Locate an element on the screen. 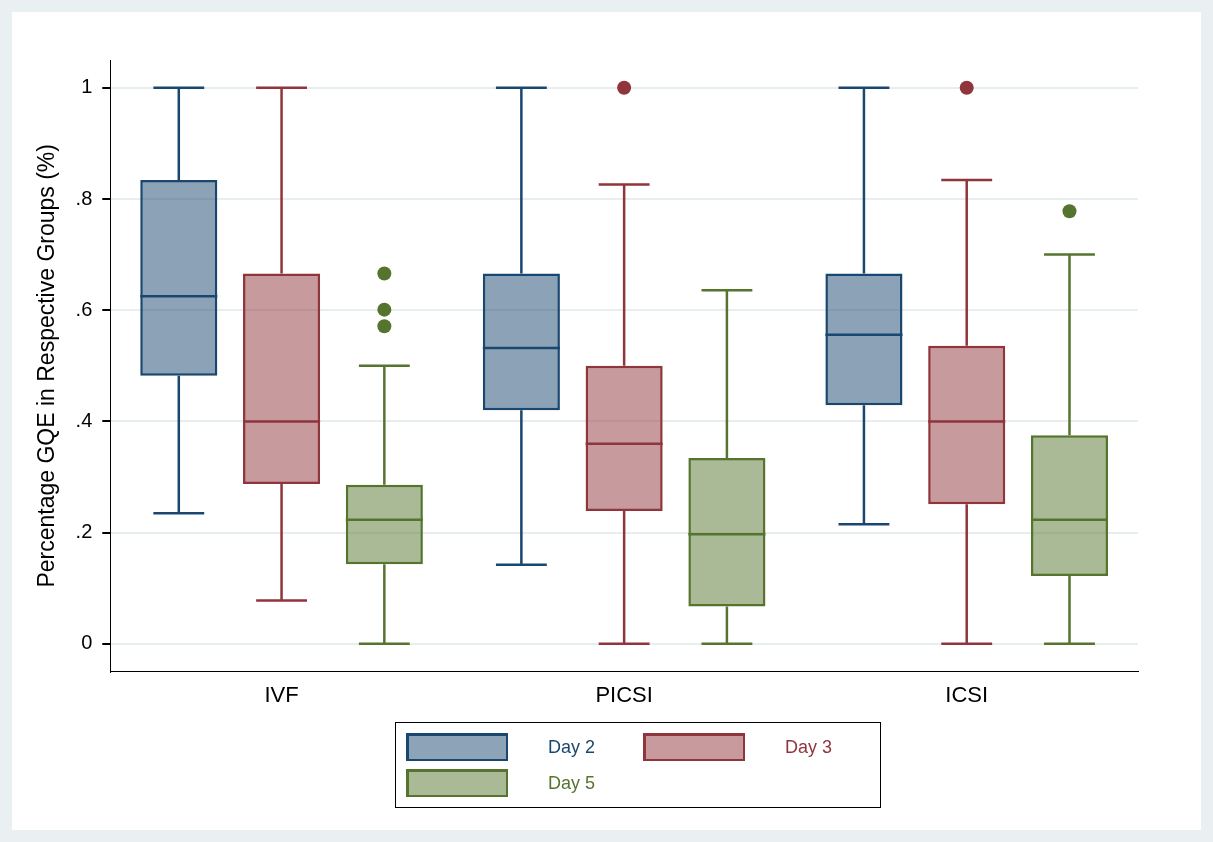  text: Day 5 is located at coordinates (572, 783).